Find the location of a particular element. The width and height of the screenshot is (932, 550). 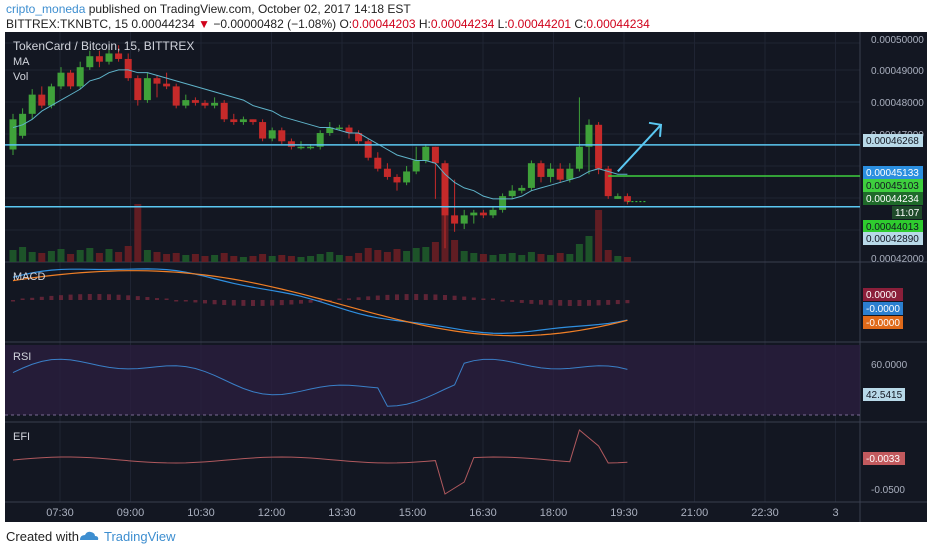

x-tick-label: 18:00 is located at coordinates (554, 513).